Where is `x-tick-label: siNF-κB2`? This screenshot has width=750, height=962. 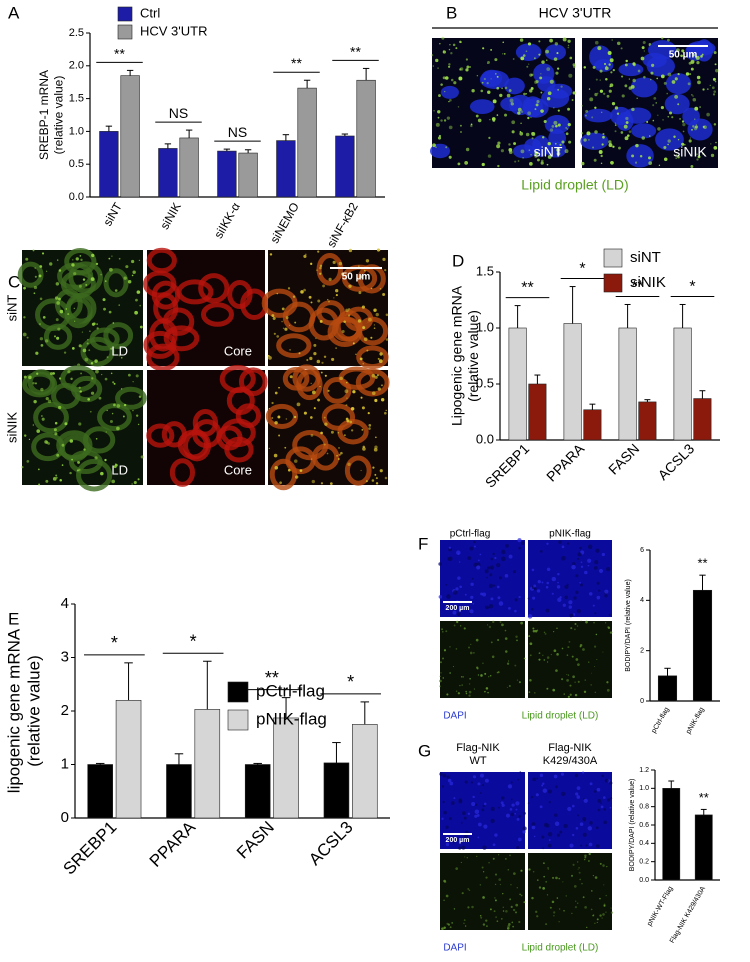 x-tick-label: siNF-κB2 is located at coordinates (342, 225).